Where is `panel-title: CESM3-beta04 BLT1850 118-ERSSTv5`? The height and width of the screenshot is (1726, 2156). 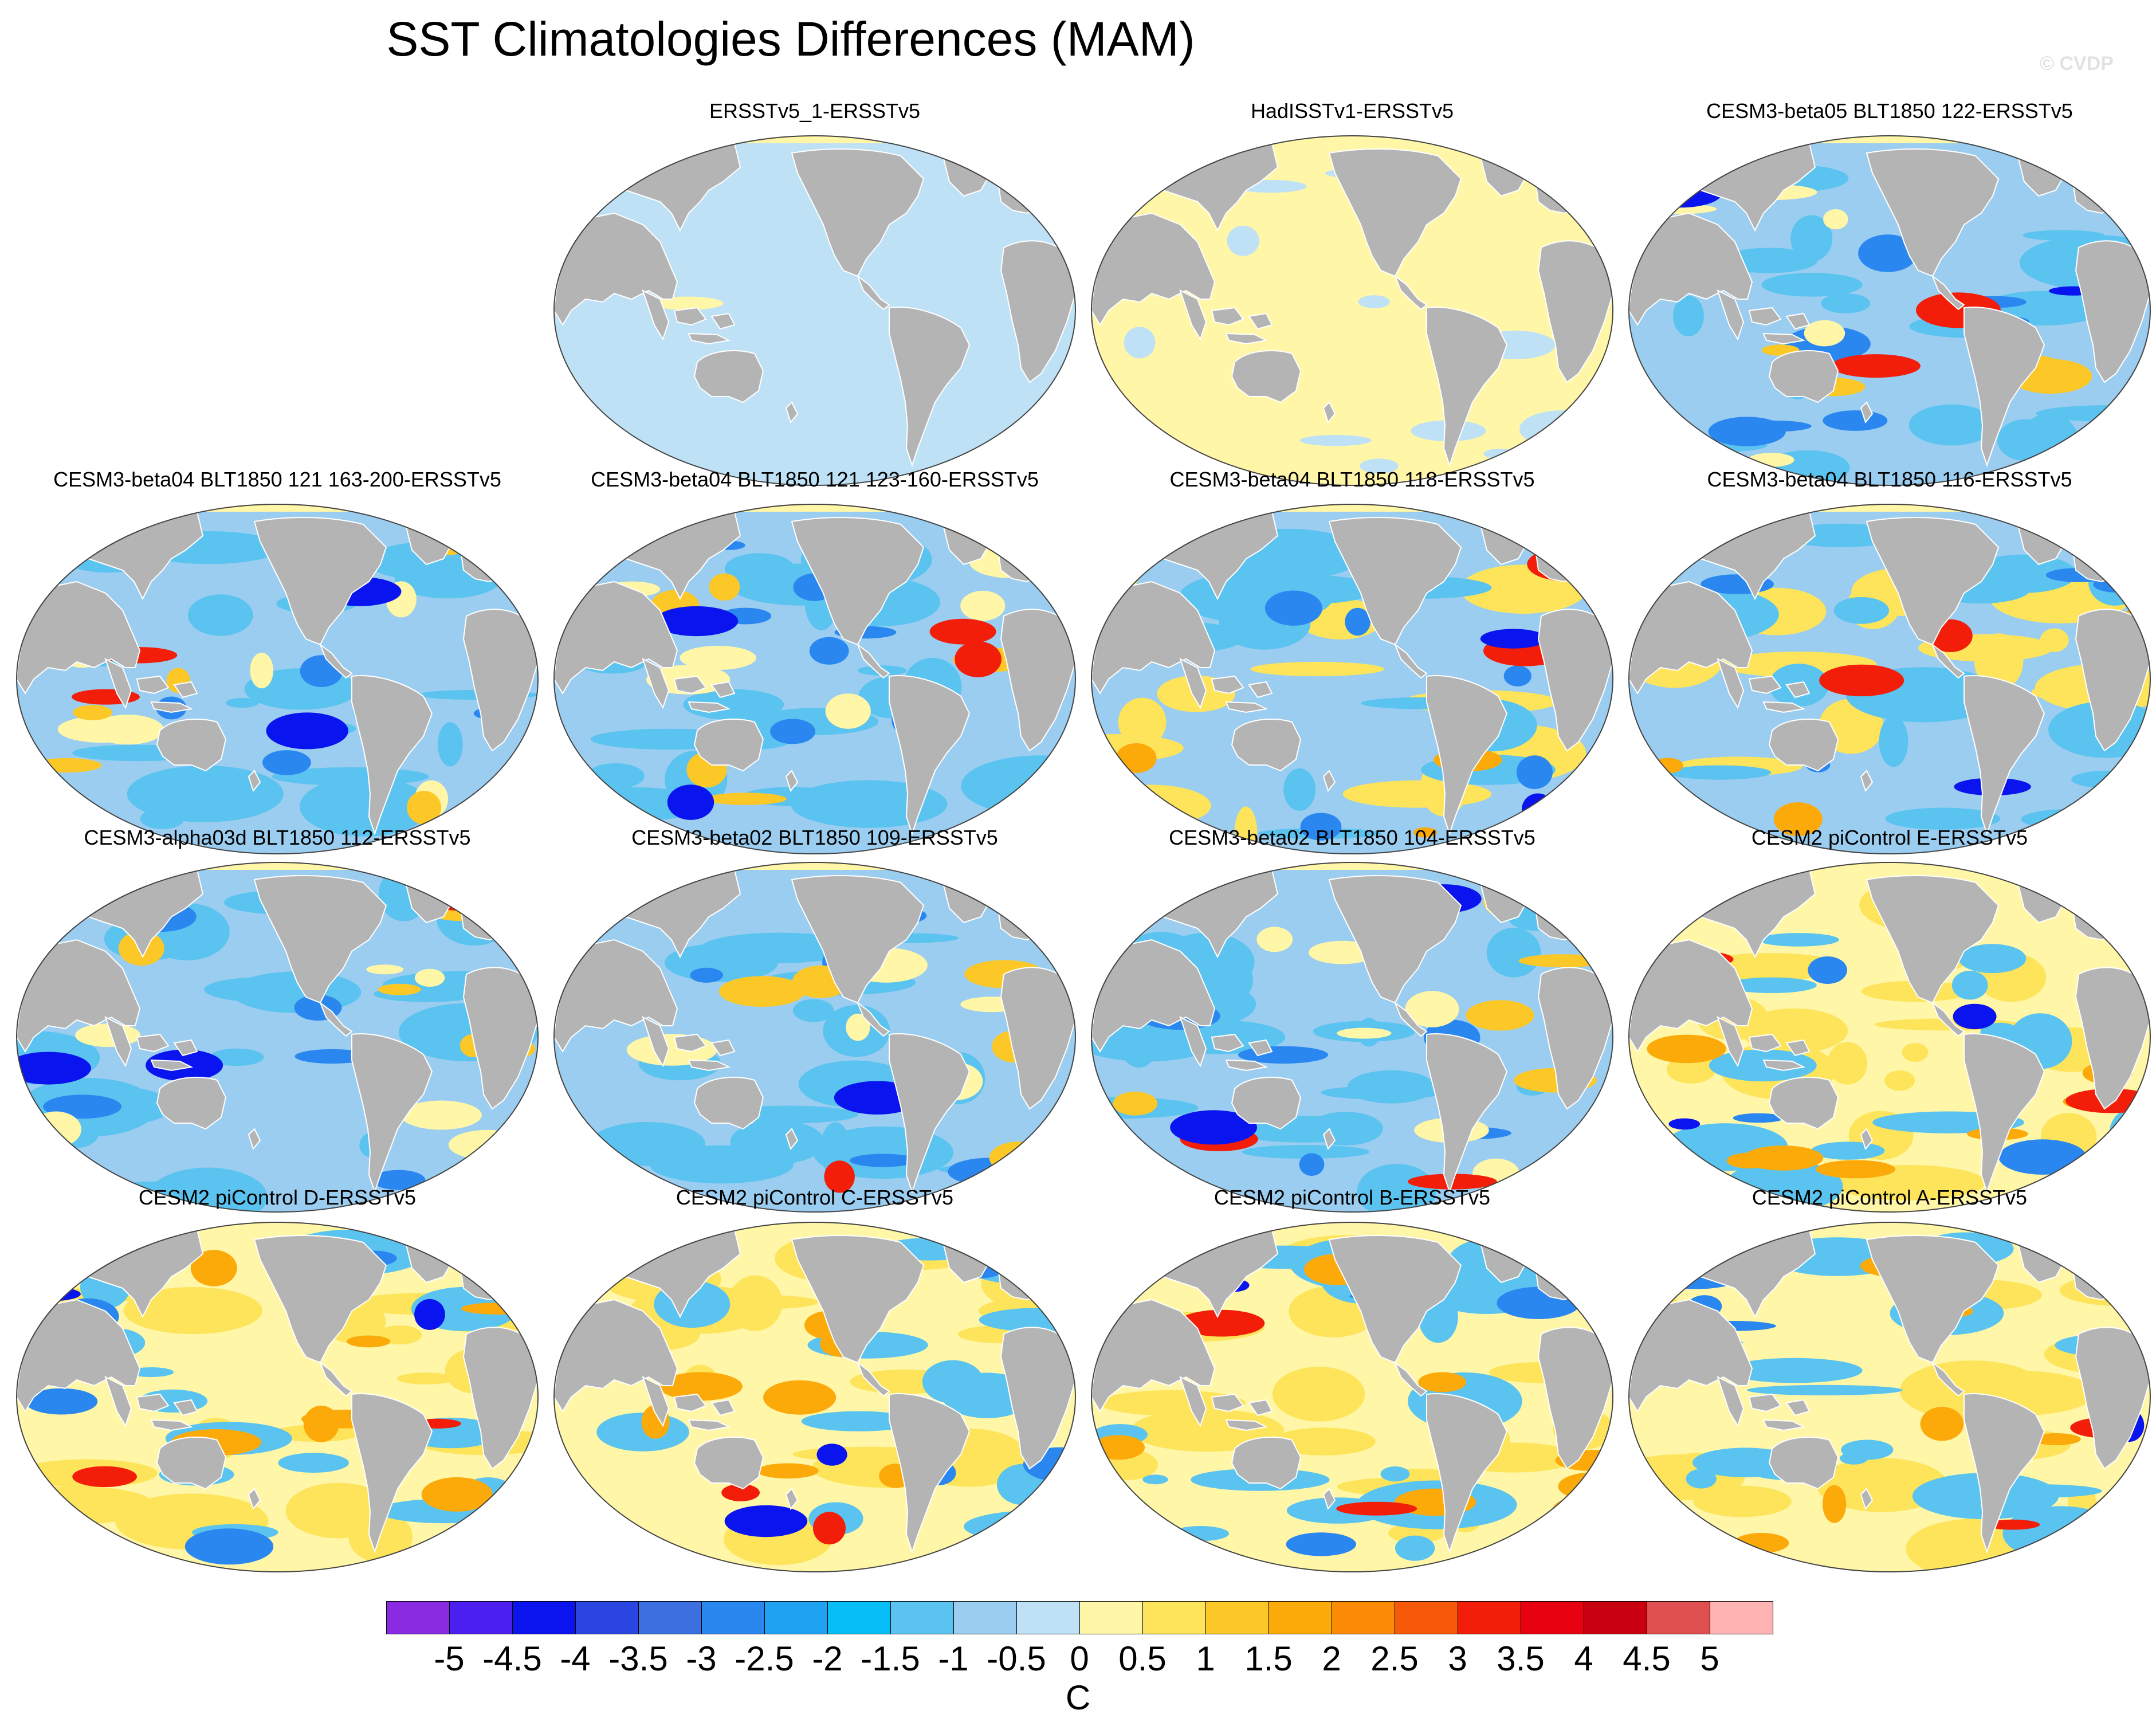 panel-title: CESM3-beta04 BLT1850 118-ERSSTv5 is located at coordinates (1352, 479).